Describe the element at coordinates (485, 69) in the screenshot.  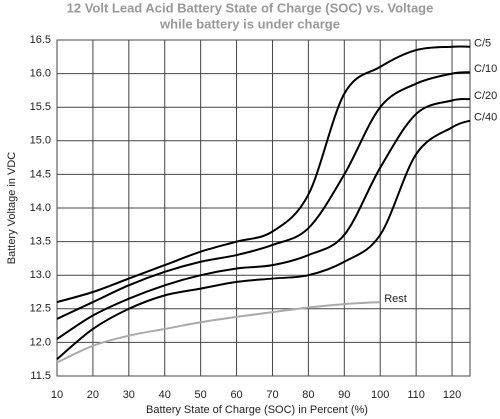
I see `legend-label: C/10` at that location.